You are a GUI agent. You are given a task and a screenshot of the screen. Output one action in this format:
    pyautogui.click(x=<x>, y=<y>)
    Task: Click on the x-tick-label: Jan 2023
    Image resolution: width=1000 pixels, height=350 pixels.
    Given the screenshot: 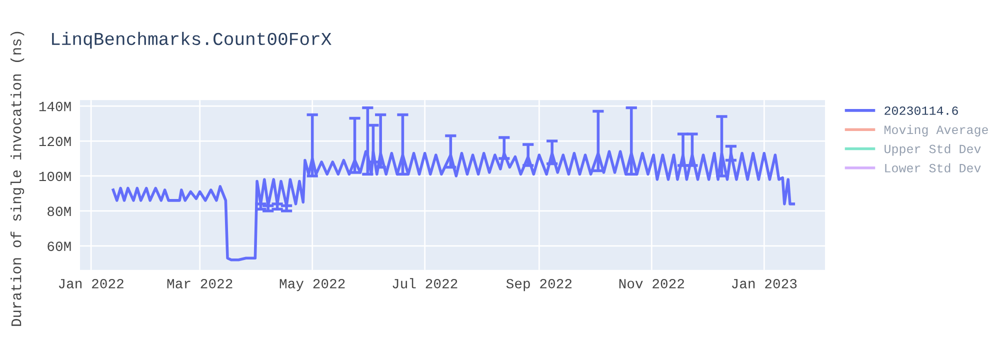 What is the action you would take?
    pyautogui.click(x=764, y=283)
    